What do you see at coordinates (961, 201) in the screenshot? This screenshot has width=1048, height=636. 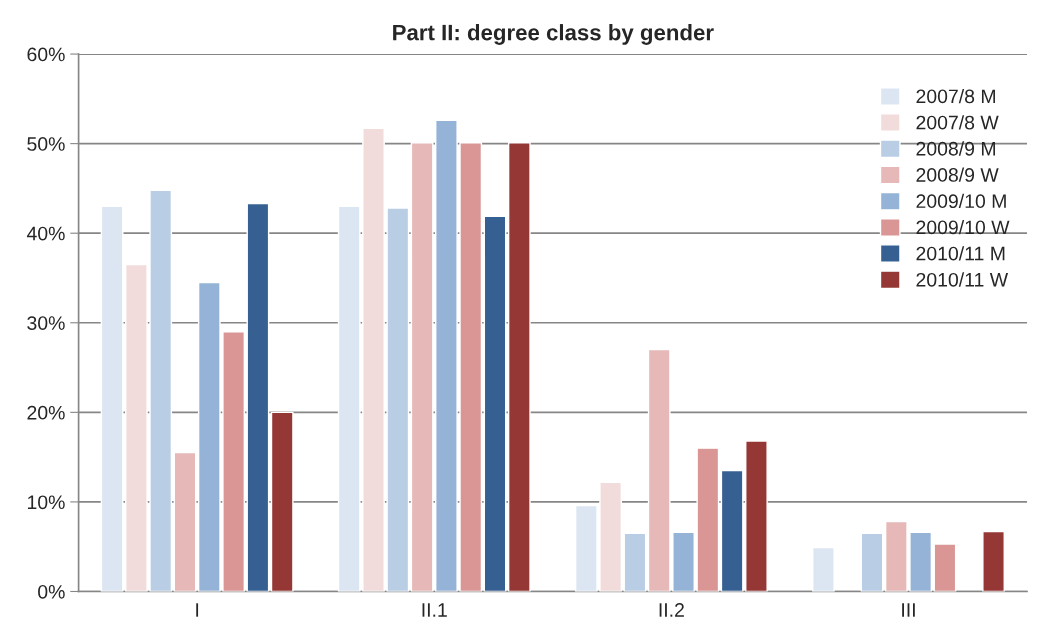 I see `legend-label: 2009/10 M` at bounding box center [961, 201].